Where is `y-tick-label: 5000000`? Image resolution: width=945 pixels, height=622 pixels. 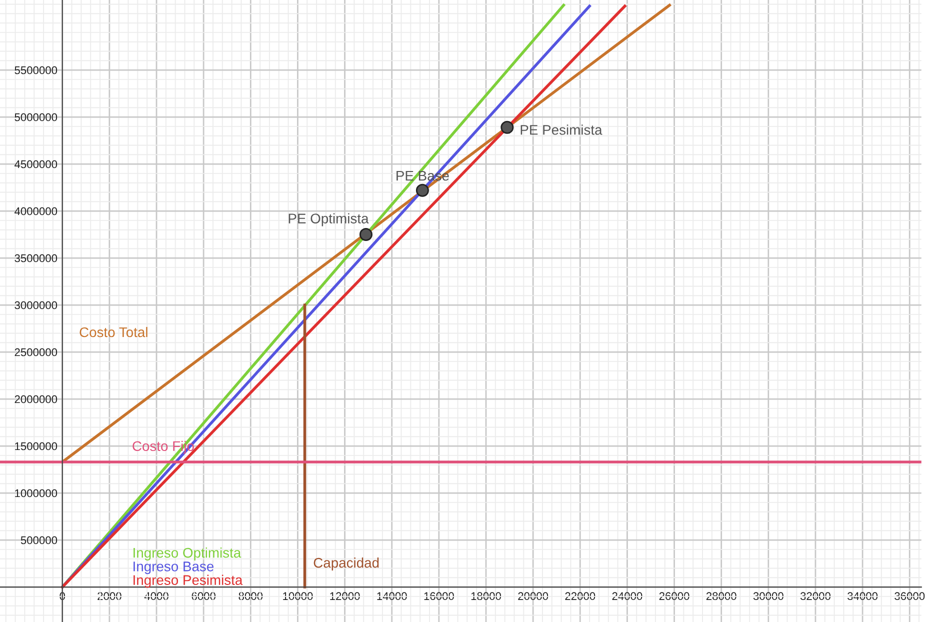 y-tick-label: 5000000 is located at coordinates (36, 117).